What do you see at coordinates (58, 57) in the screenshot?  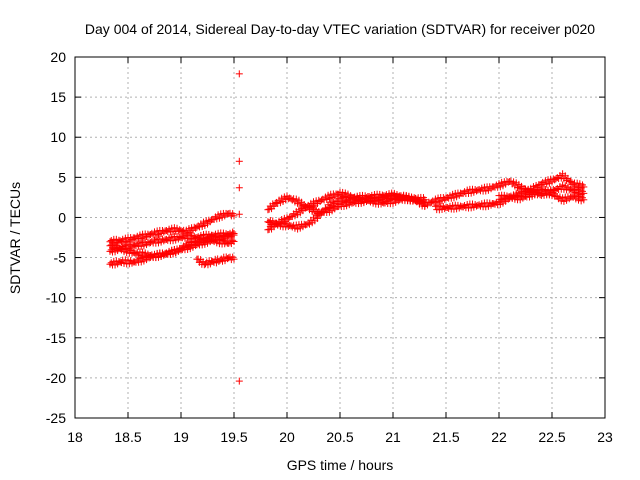 I see `y-tick-label: 20` at bounding box center [58, 57].